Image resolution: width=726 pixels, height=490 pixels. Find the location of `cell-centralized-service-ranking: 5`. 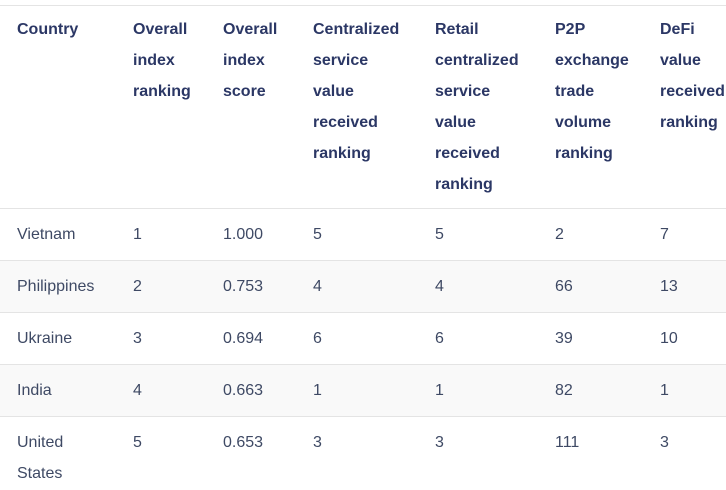

cell-centralized-service-ranking: 5 is located at coordinates (374, 234).